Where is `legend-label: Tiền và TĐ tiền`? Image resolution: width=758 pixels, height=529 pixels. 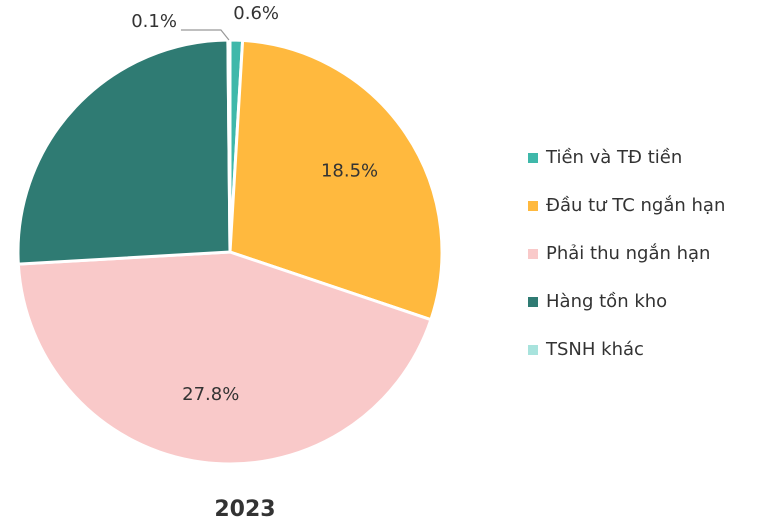
legend-label: Tiền và TĐ tiền is located at coordinates (613, 157).